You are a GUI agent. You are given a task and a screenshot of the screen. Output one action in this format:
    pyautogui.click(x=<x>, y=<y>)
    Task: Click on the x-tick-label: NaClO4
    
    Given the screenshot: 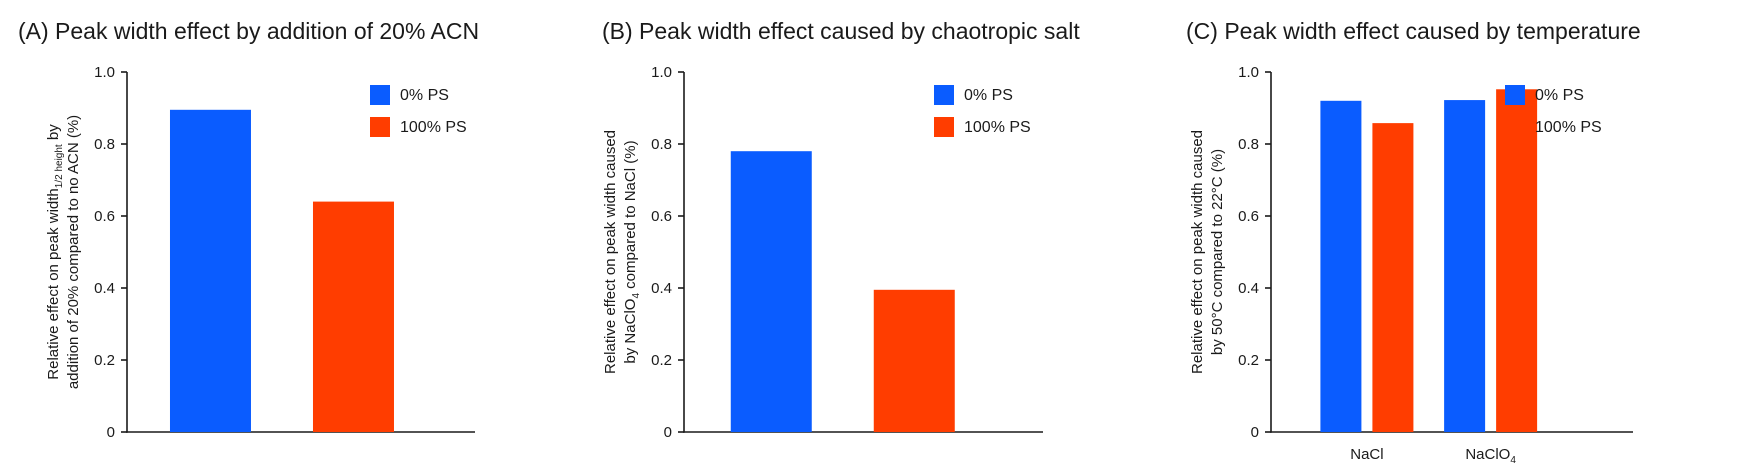 What is the action you would take?
    pyautogui.click(x=1490, y=456)
    